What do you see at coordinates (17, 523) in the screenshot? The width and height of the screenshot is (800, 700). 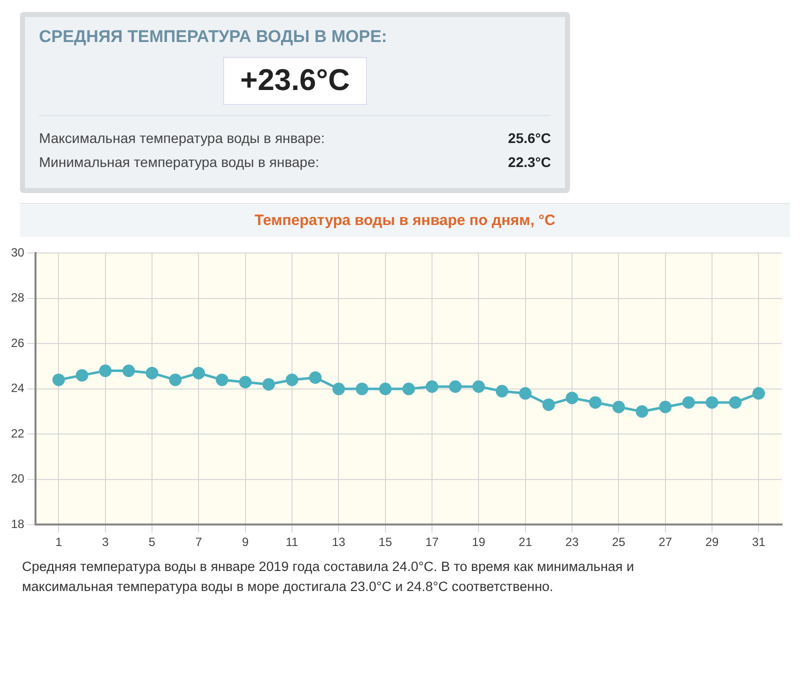 I see `y-tick-label: 18` at bounding box center [17, 523].